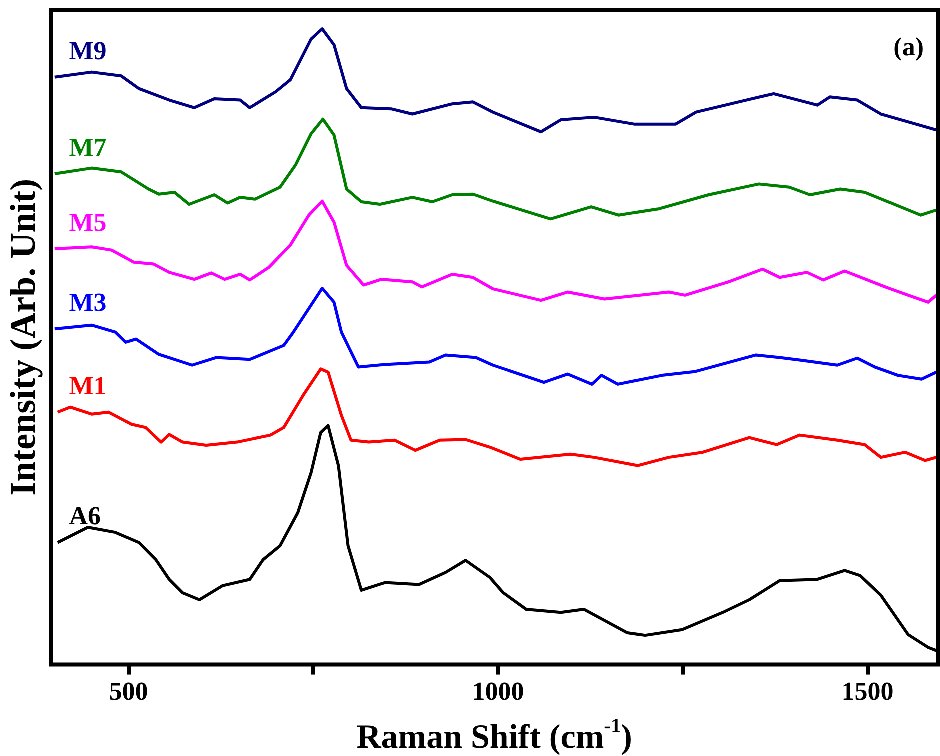  I want to click on series-label: M7, so click(88, 147).